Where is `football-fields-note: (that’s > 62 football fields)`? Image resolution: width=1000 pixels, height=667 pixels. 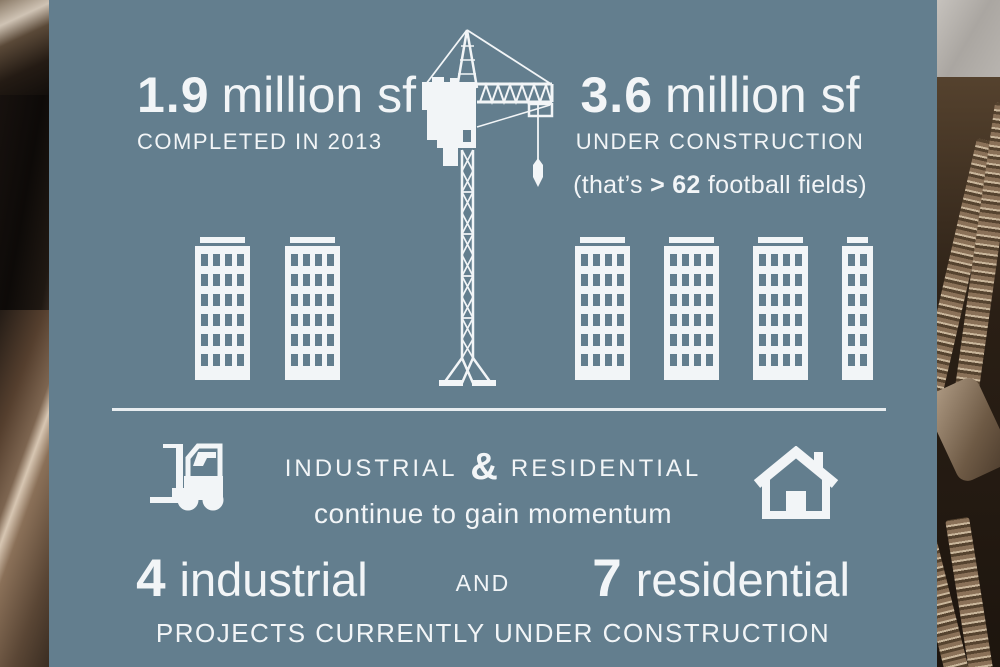 football-fields-note: (that’s > 62 football fields) is located at coordinates (720, 185).